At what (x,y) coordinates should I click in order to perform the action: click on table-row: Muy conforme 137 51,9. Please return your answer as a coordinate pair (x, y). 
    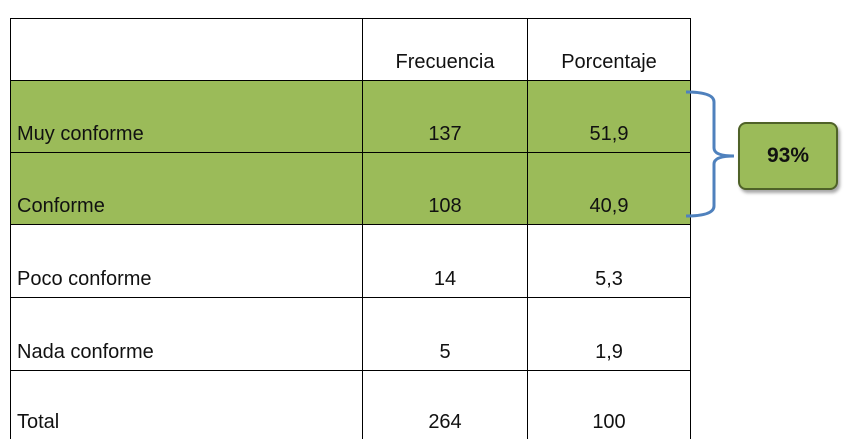
    Looking at the image, I should click on (350, 116).